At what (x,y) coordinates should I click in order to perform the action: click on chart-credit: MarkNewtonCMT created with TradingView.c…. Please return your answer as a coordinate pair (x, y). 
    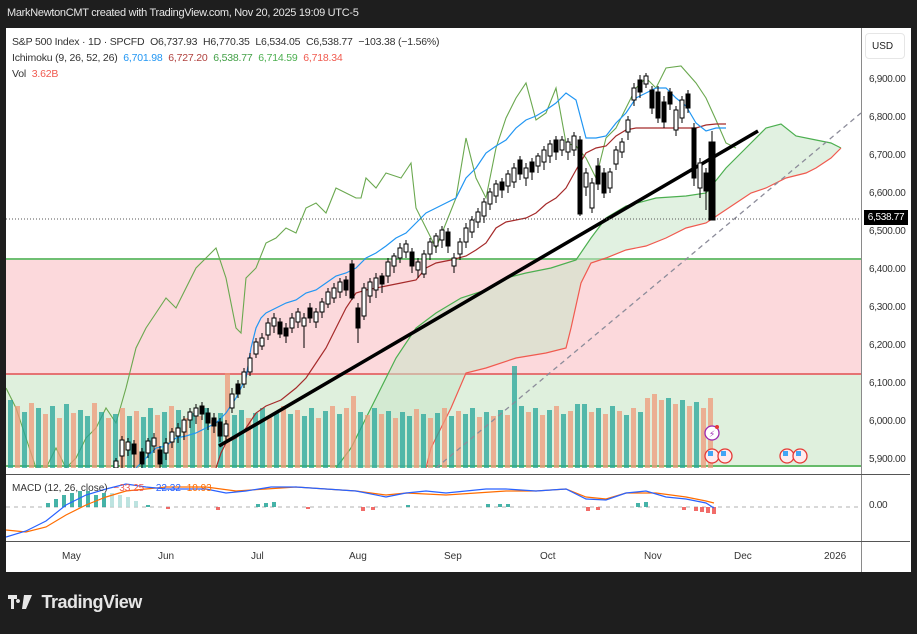
    Looking at the image, I should click on (183, 13).